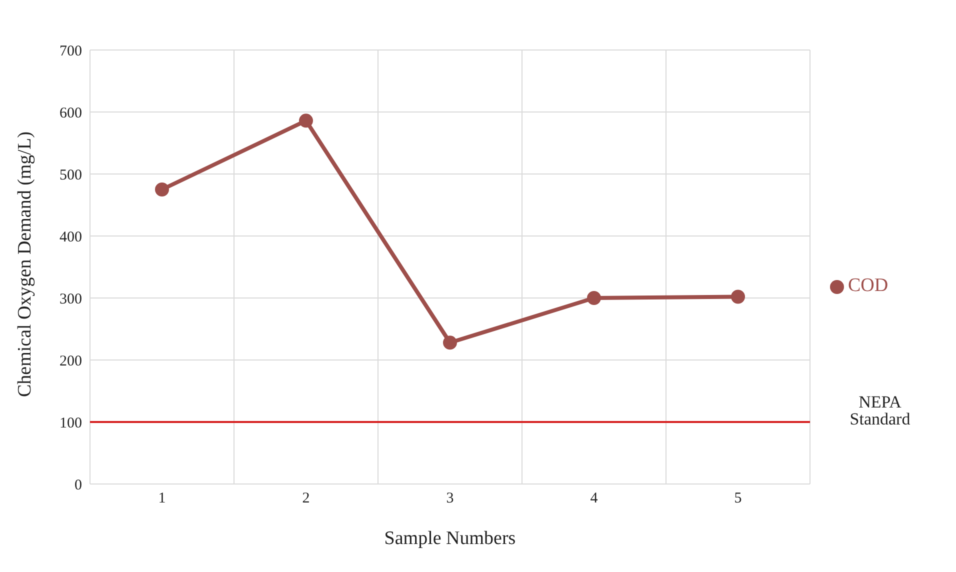  What do you see at coordinates (71, 423) in the screenshot?
I see `y-tick-label: 100` at bounding box center [71, 423].